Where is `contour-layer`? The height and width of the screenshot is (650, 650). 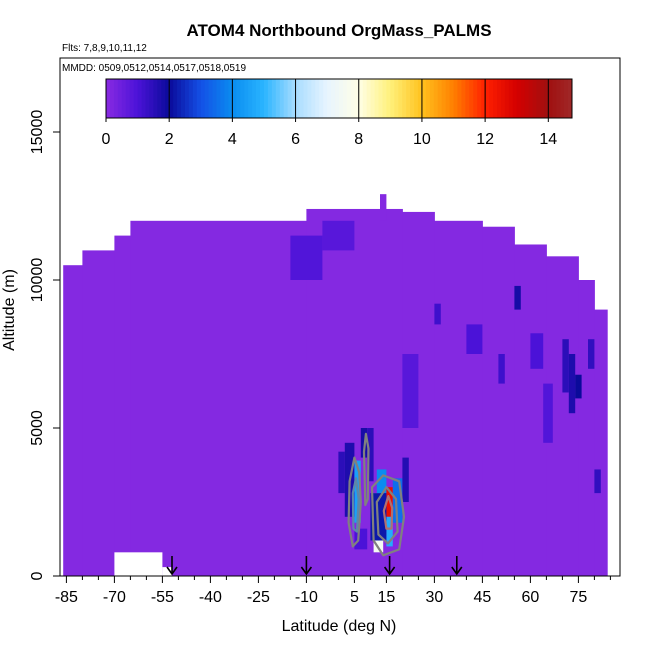 contour-layer is located at coordinates (376, 494).